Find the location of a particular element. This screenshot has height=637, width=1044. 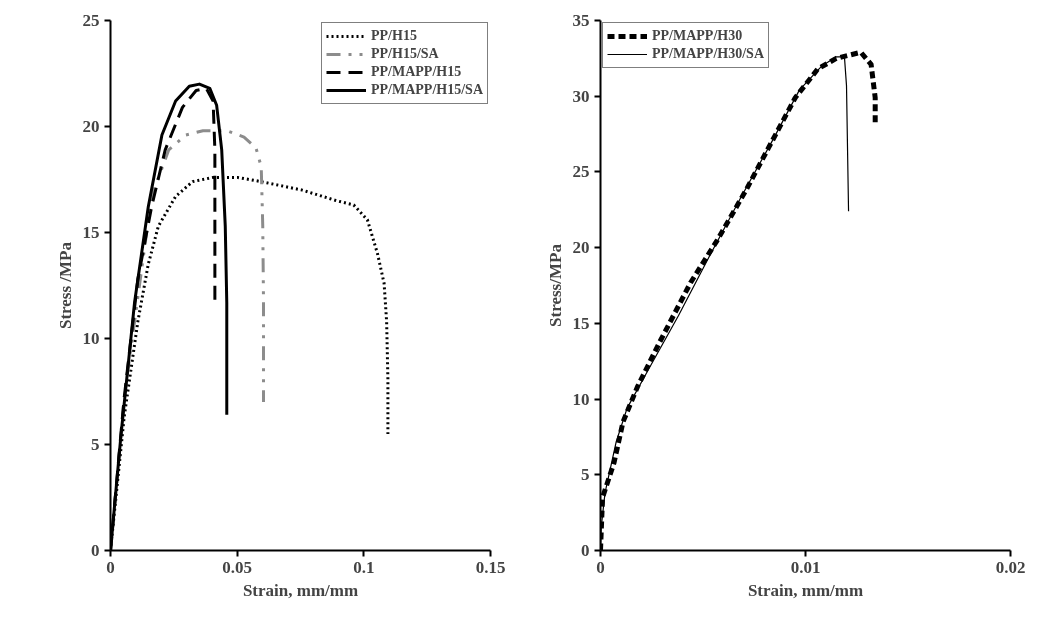

legend-label: PP/MAPP/H30 is located at coordinates (697, 36).